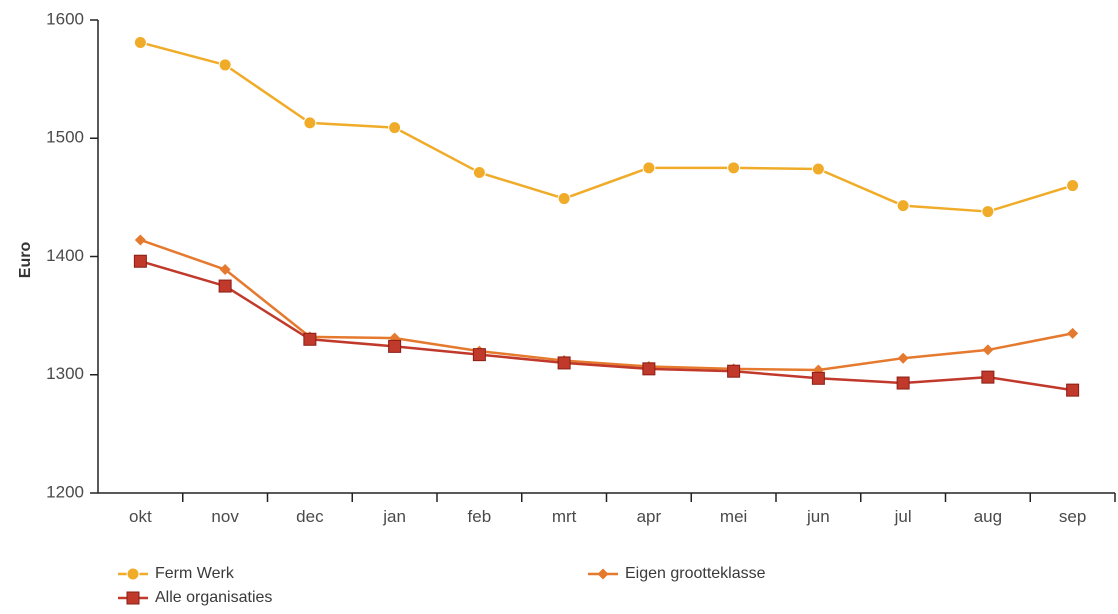 Image resolution: width=1118 pixels, height=614 pixels. I want to click on legend-label: Alle organisaties, so click(213, 597).